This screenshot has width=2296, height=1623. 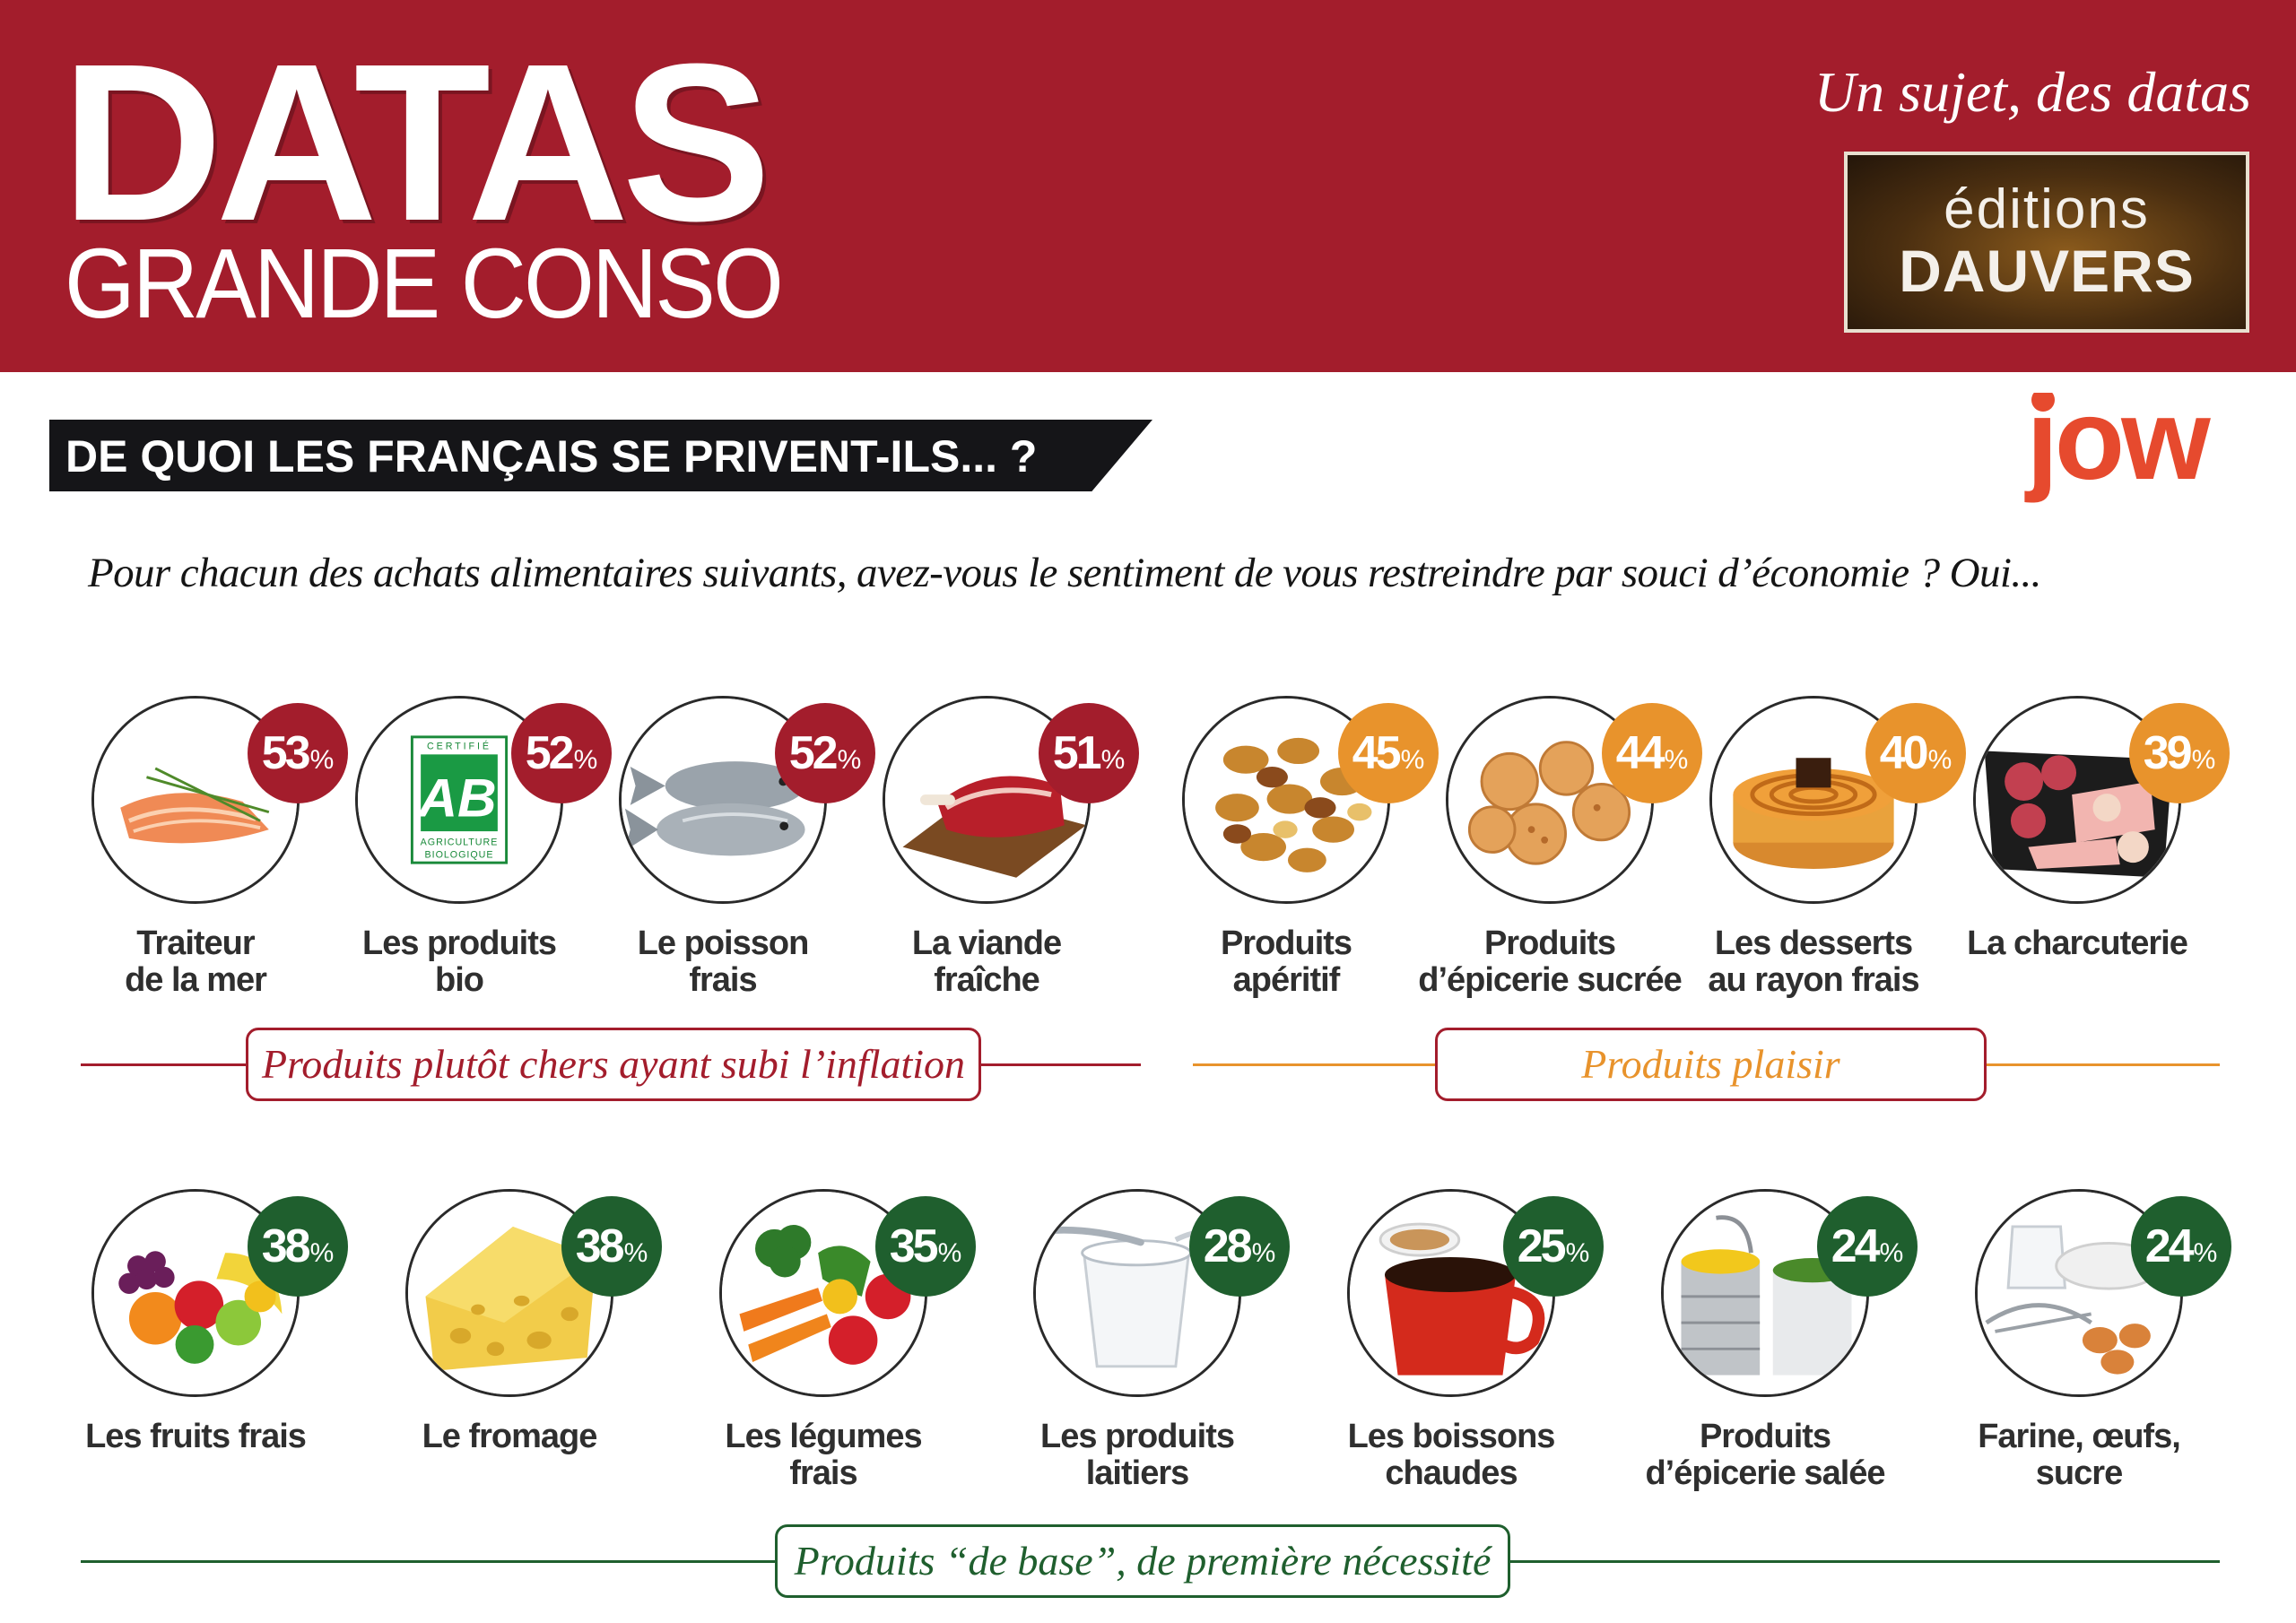 What do you see at coordinates (459, 854) in the screenshot?
I see `svg-text: BIOLOGIQUE` at bounding box center [459, 854].